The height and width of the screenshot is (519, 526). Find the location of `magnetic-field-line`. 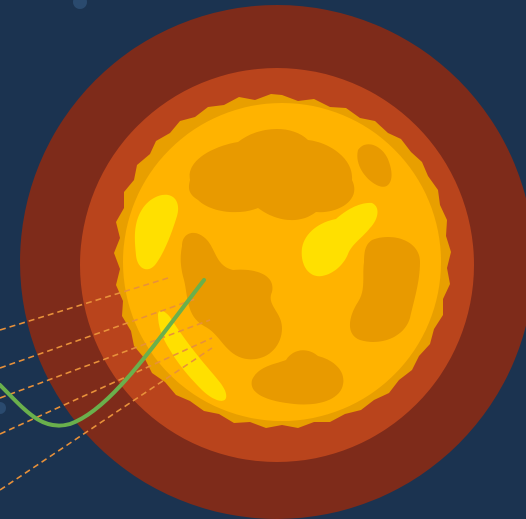

magnetic-field-line is located at coordinates (103, 353).